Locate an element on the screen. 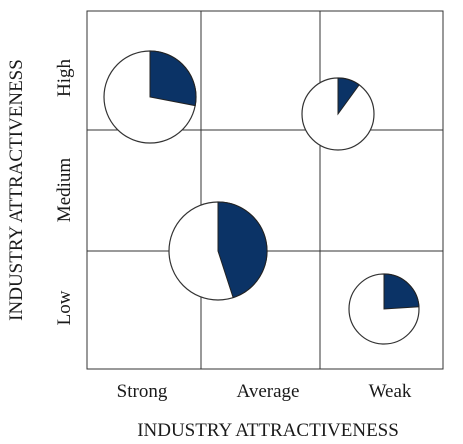 The image size is (463, 444). y-tick-low: Low is located at coordinates (64, 307).